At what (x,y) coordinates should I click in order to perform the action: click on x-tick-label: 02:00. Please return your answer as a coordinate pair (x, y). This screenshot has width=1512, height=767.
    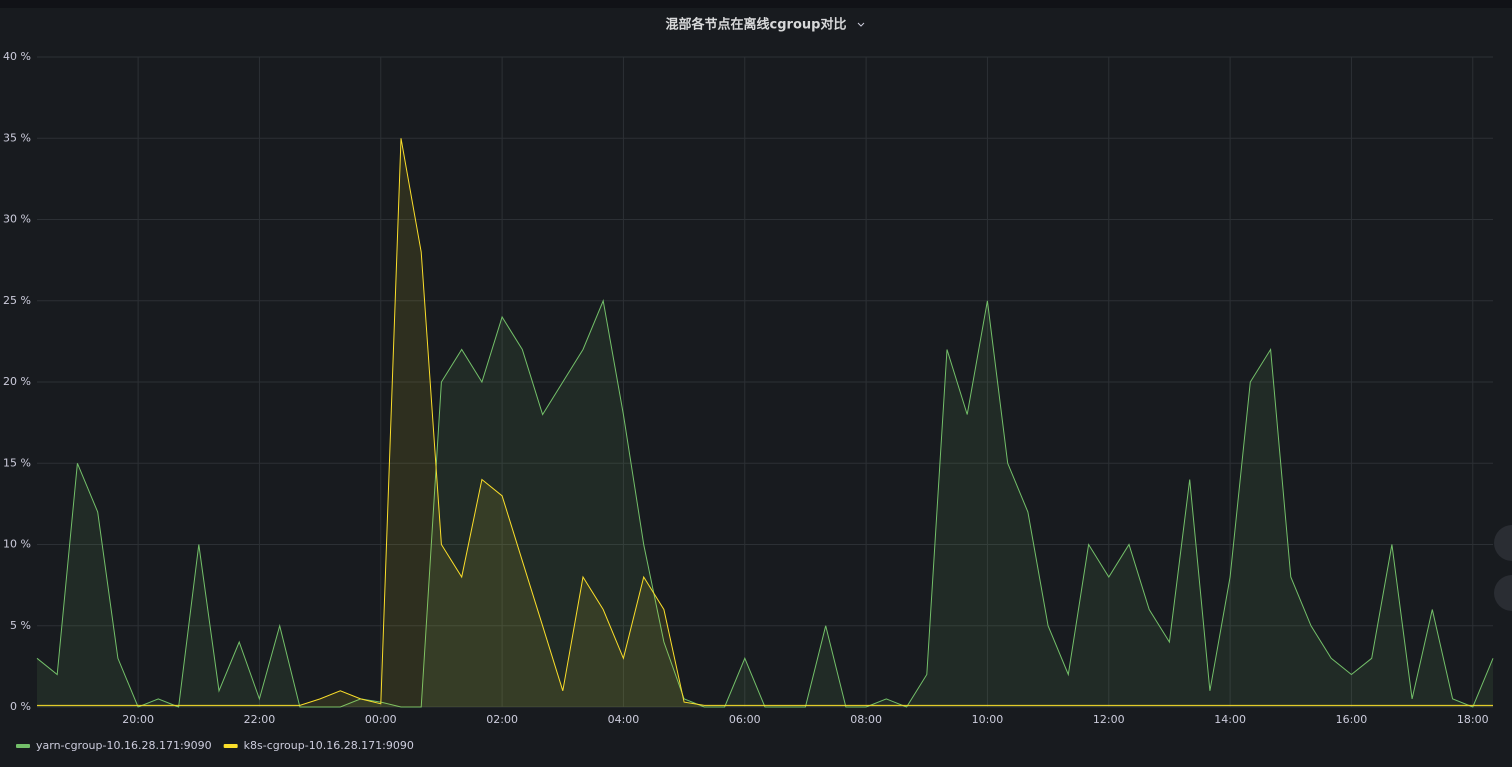
    Looking at the image, I should click on (502, 719).